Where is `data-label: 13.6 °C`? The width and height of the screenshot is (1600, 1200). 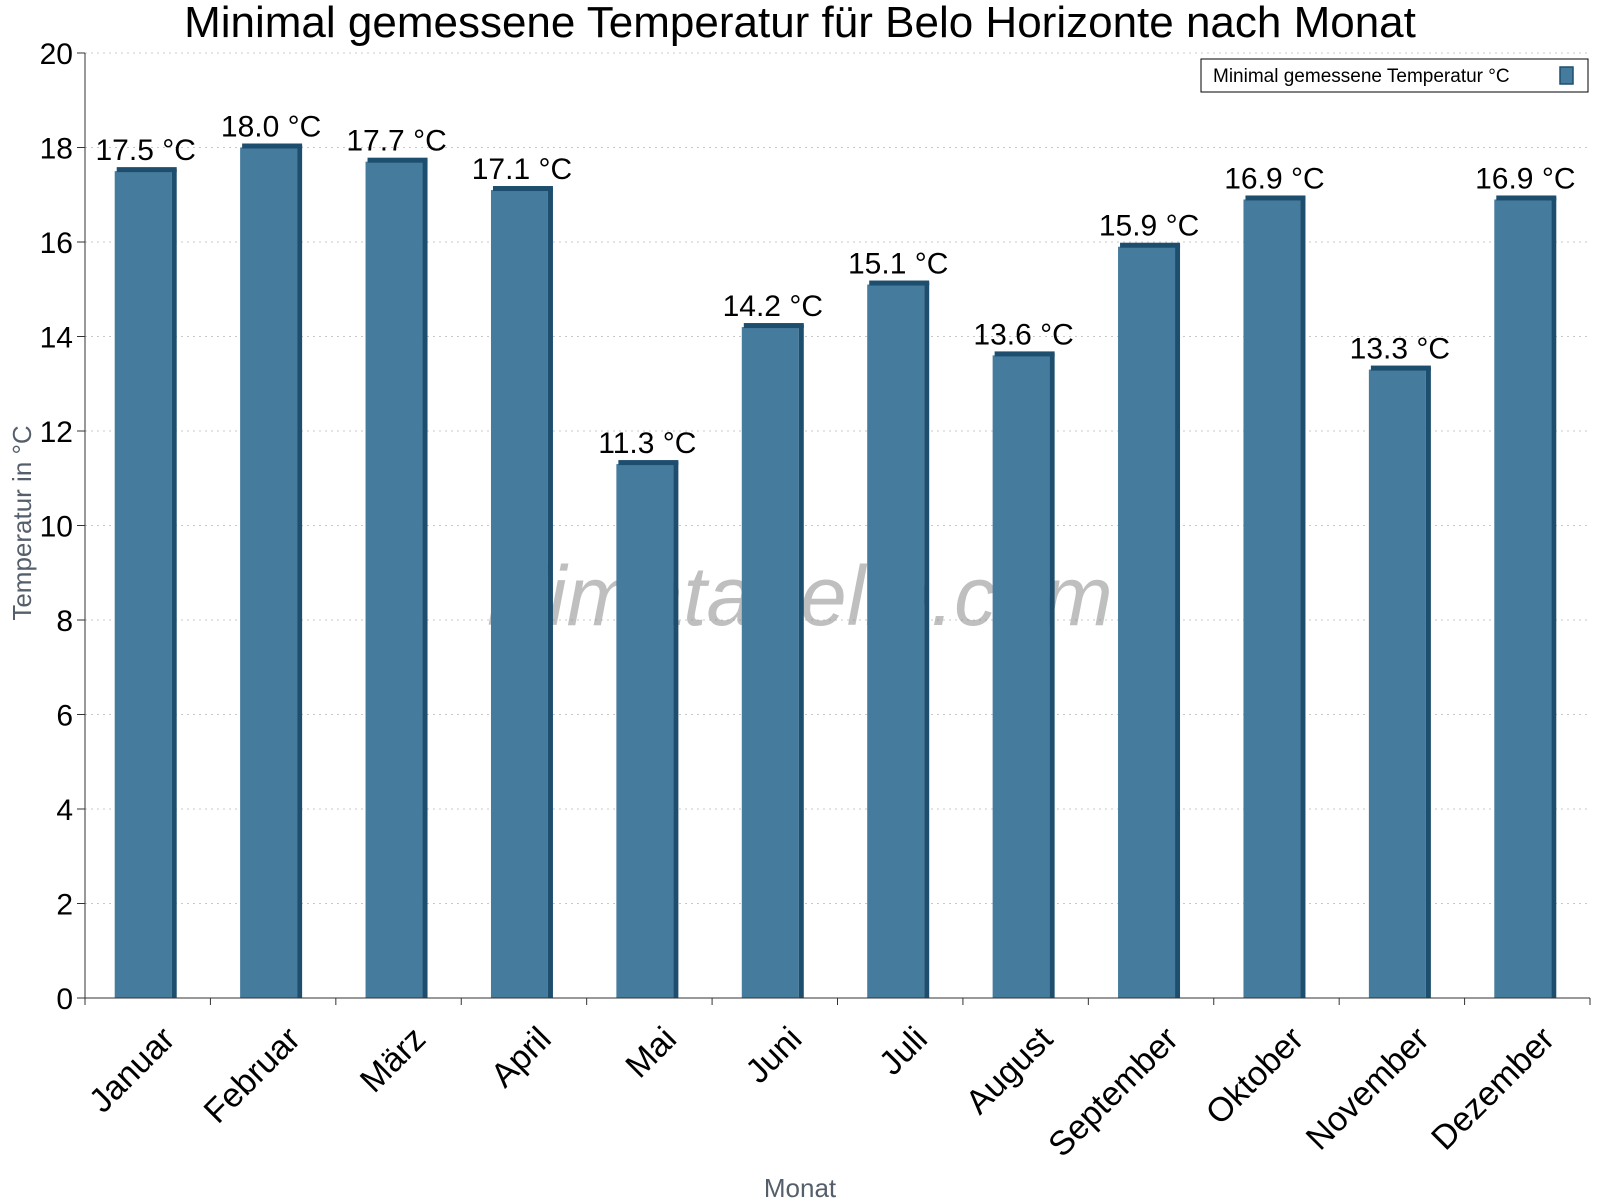
data-label: 13.6 °C is located at coordinates (1023, 334).